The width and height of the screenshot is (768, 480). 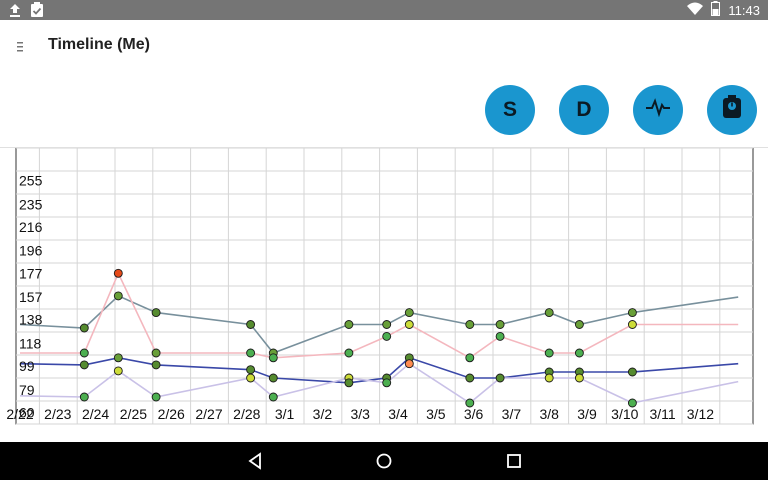 What do you see at coordinates (208, 414) in the screenshot?
I see `x-tick-label: 2/27` at bounding box center [208, 414].